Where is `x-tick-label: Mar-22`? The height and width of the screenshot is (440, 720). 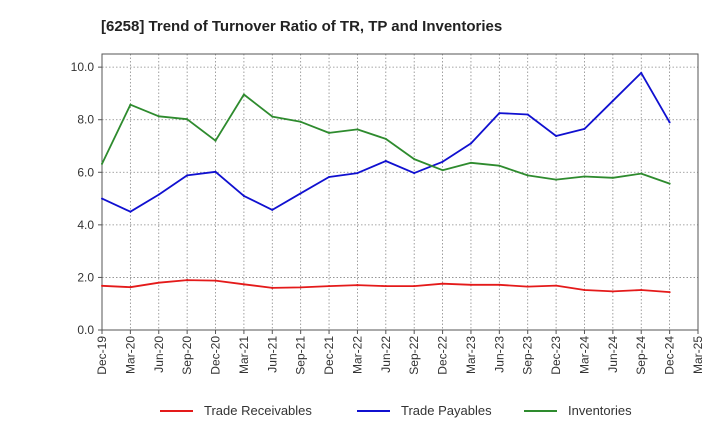 x-tick-label: Mar-22 is located at coordinates (357, 355).